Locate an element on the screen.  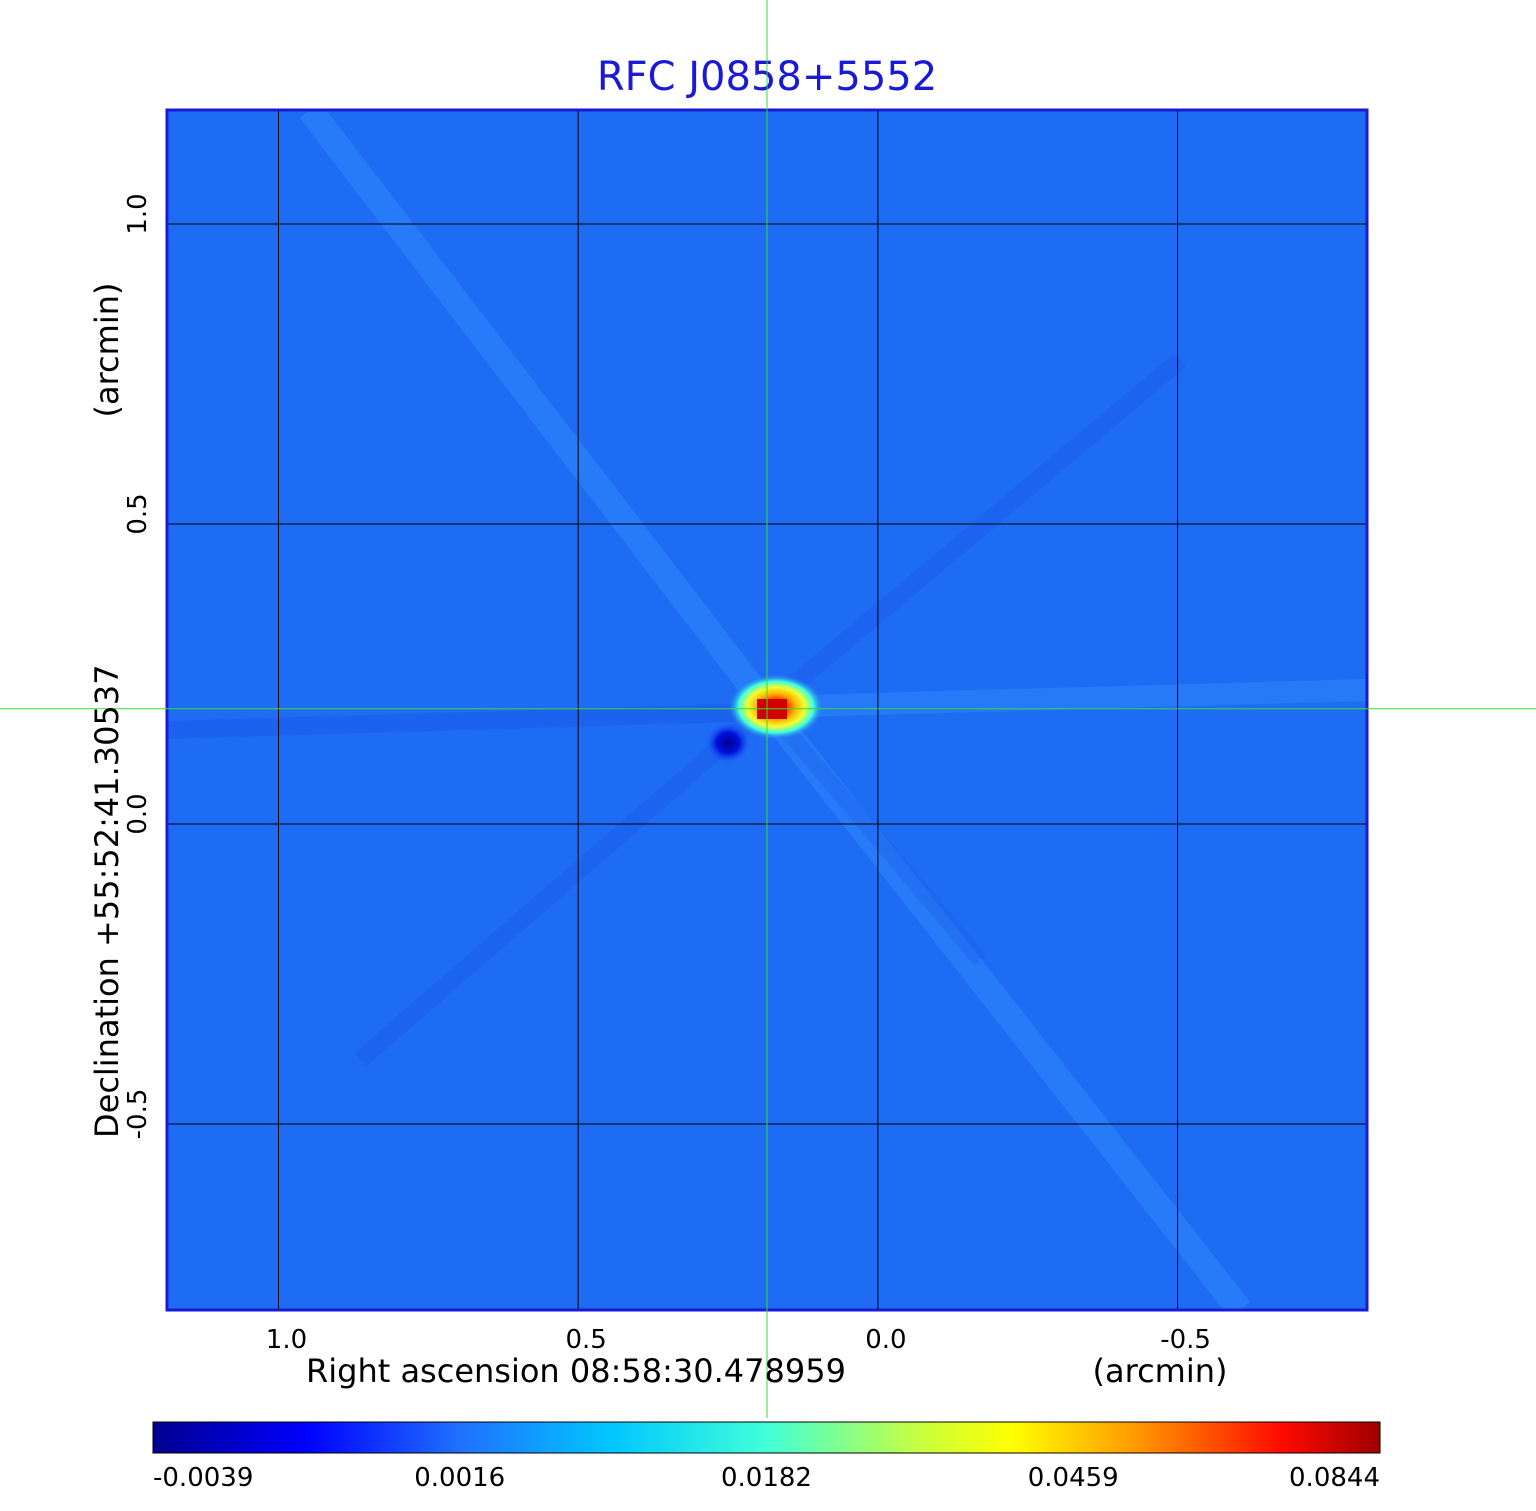
colorbar-tick-label: 0.0182 is located at coordinates (766, 1478).